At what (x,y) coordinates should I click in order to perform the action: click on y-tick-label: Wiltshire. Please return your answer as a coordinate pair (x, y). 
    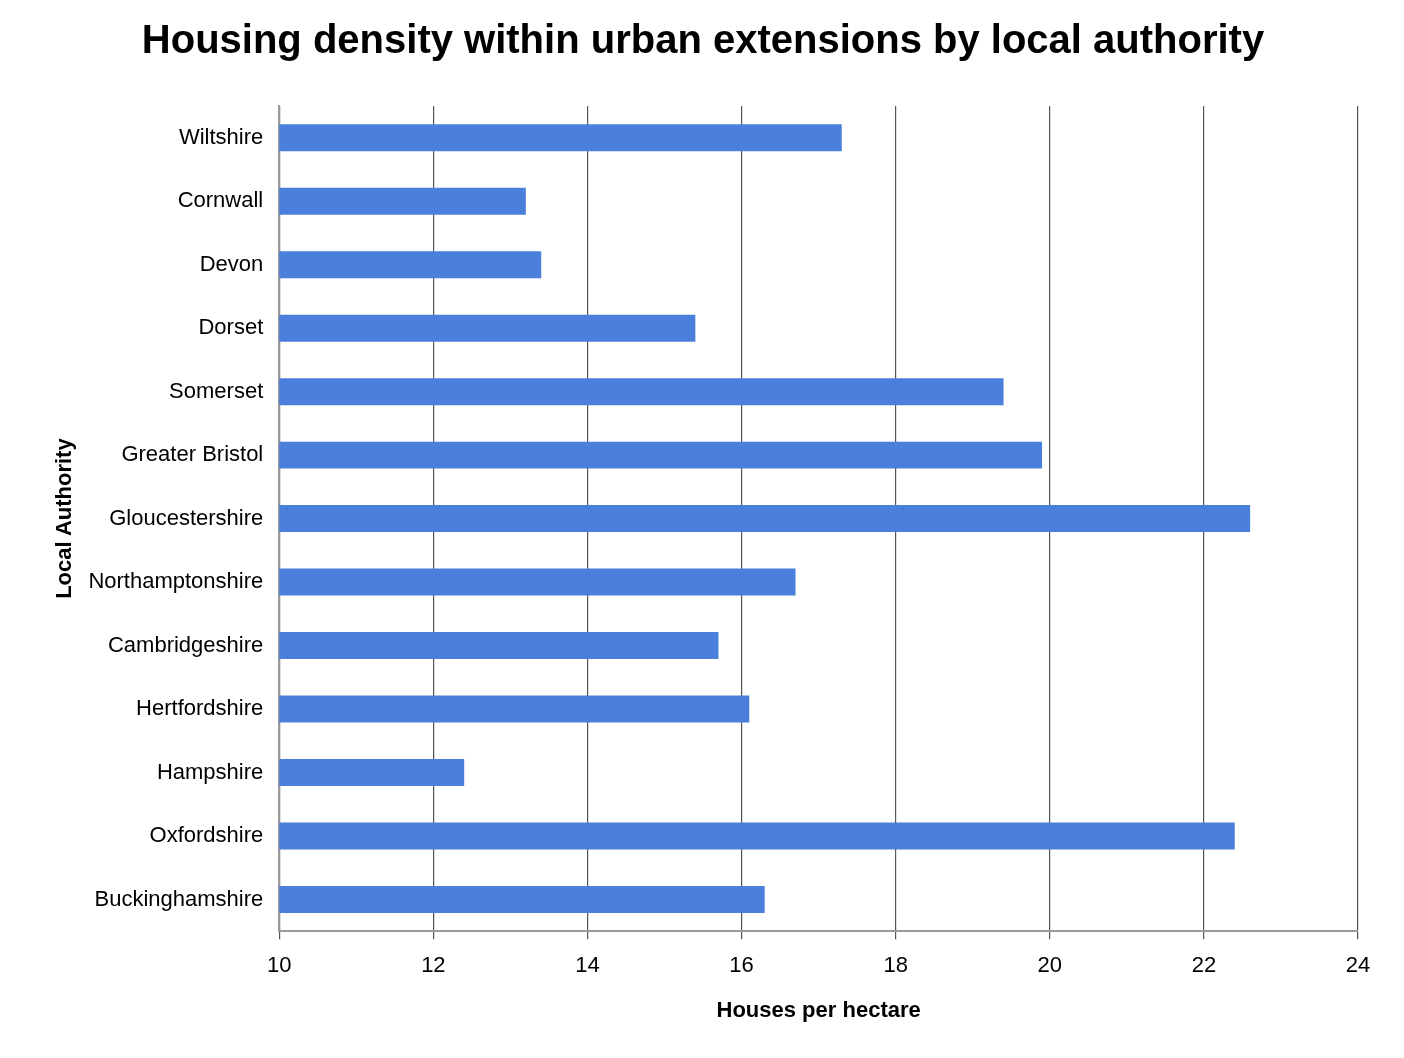
    Looking at the image, I should click on (221, 136).